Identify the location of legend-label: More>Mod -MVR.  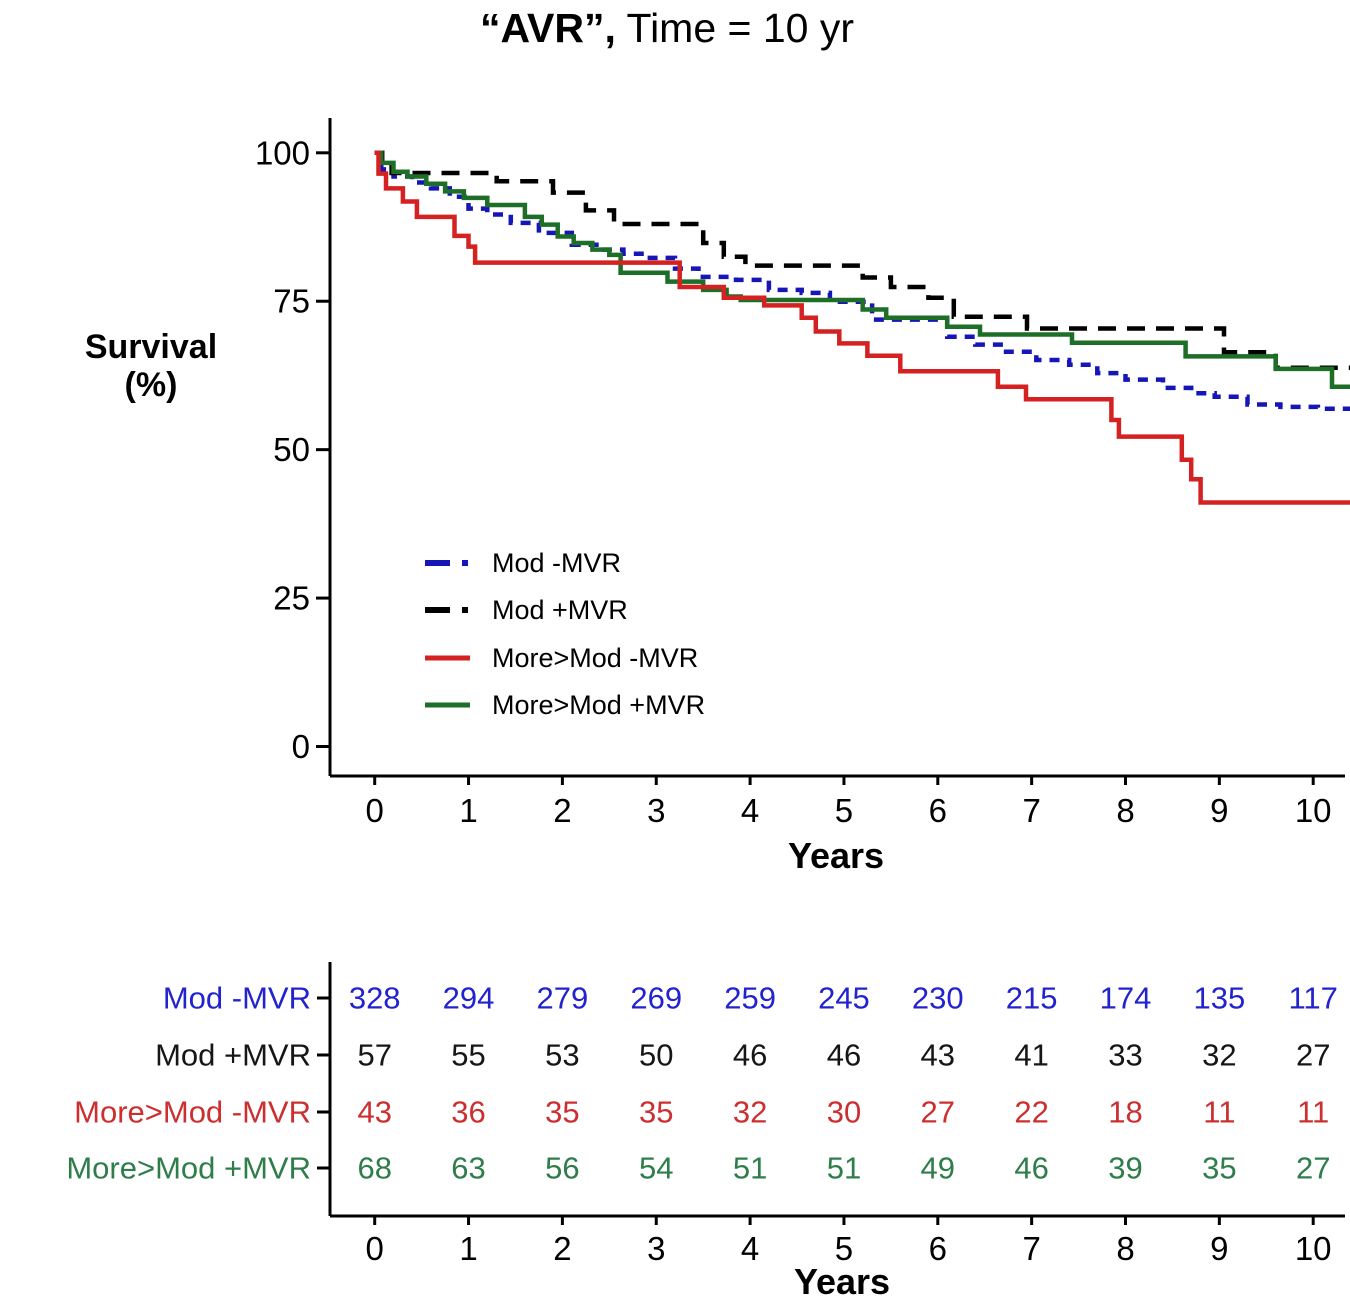
(595, 658).